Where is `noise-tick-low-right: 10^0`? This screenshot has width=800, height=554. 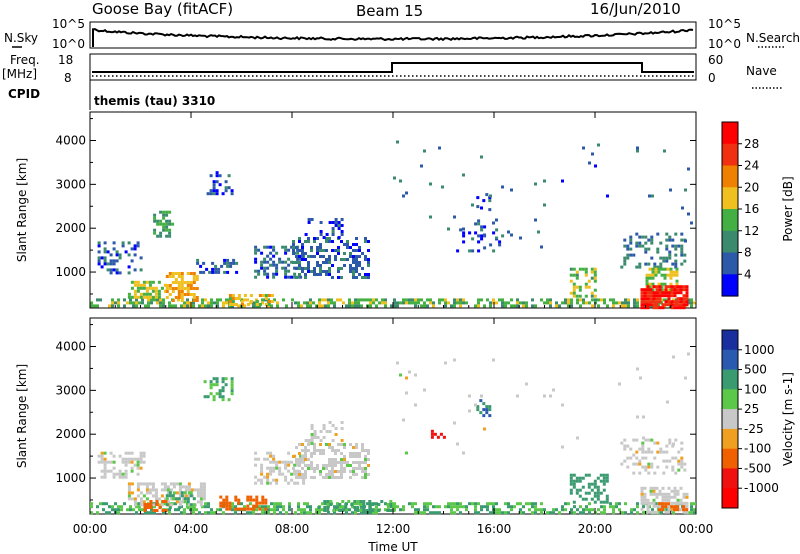
noise-tick-low-right: 10^0 is located at coordinates (724, 44).